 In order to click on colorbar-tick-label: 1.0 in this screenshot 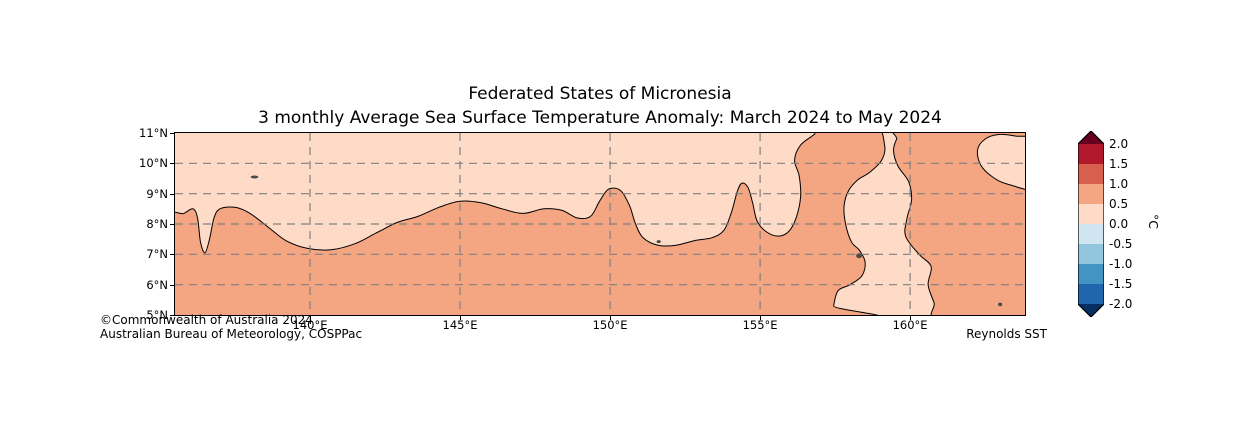, I will do `click(1119, 184)`.